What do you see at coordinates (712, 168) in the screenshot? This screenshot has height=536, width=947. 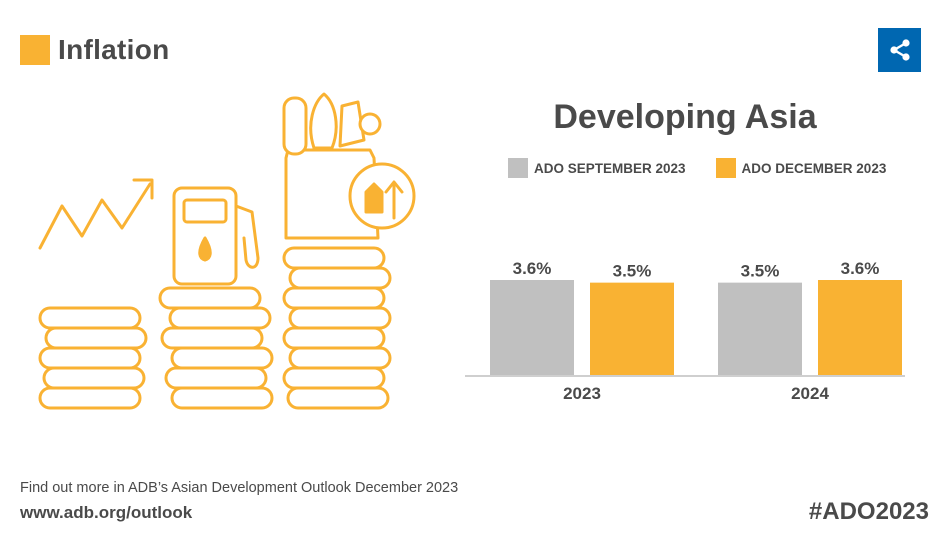 I see `chart-legend: ADO SEPTEMBER 2023 ADO DECEMBER 2023` at bounding box center [712, 168].